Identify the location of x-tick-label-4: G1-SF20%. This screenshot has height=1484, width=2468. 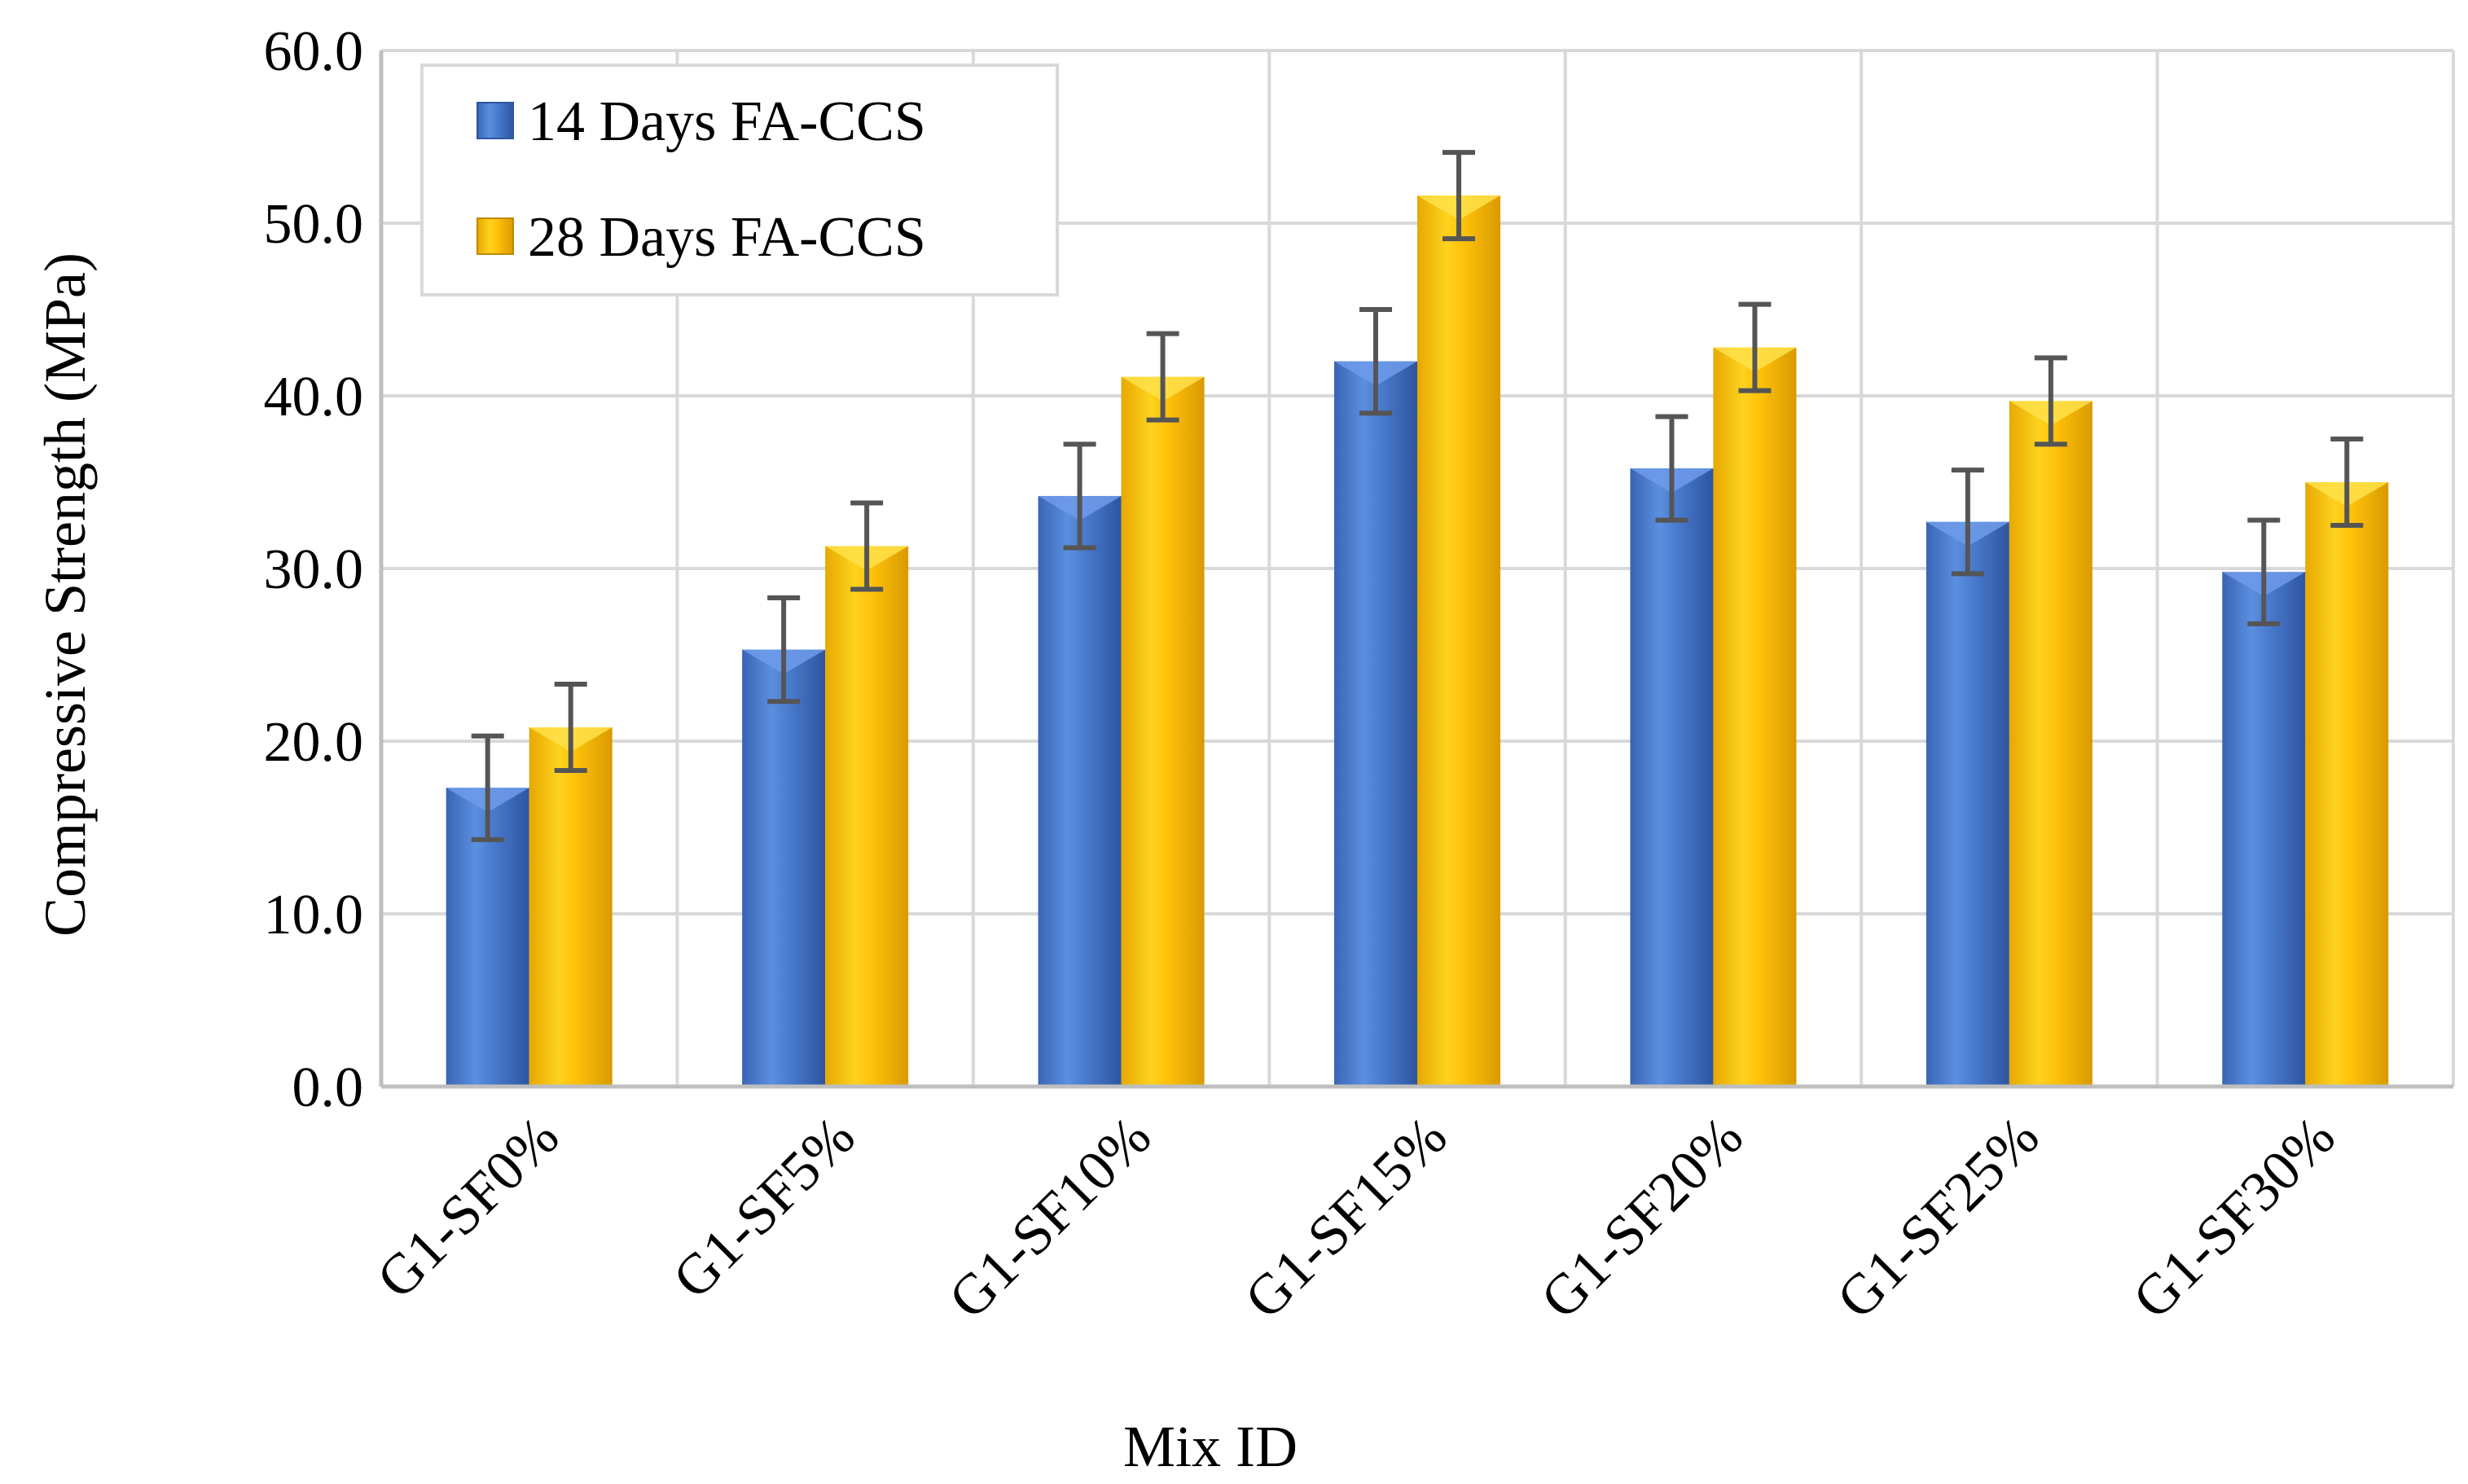
(1643, 1218).